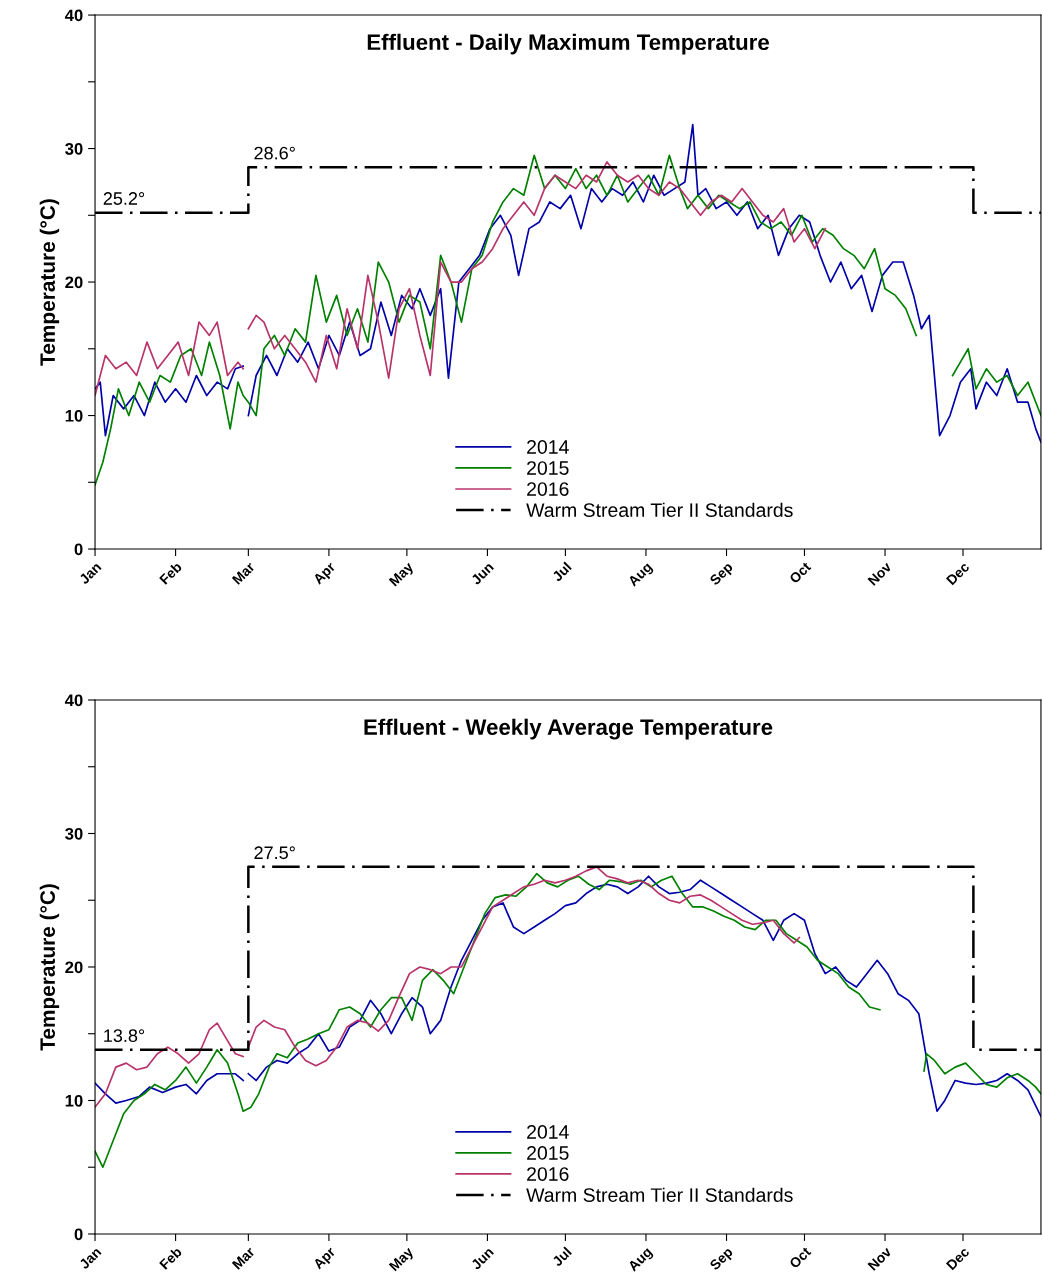 The width and height of the screenshot is (1042, 1287). Describe the element at coordinates (274, 853) in the screenshot. I see `annotation: 27.5°` at that location.